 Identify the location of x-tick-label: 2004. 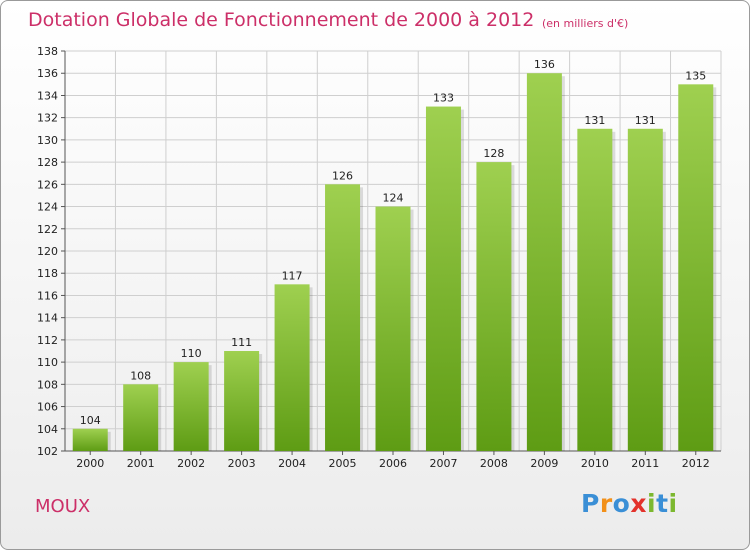
(292, 463).